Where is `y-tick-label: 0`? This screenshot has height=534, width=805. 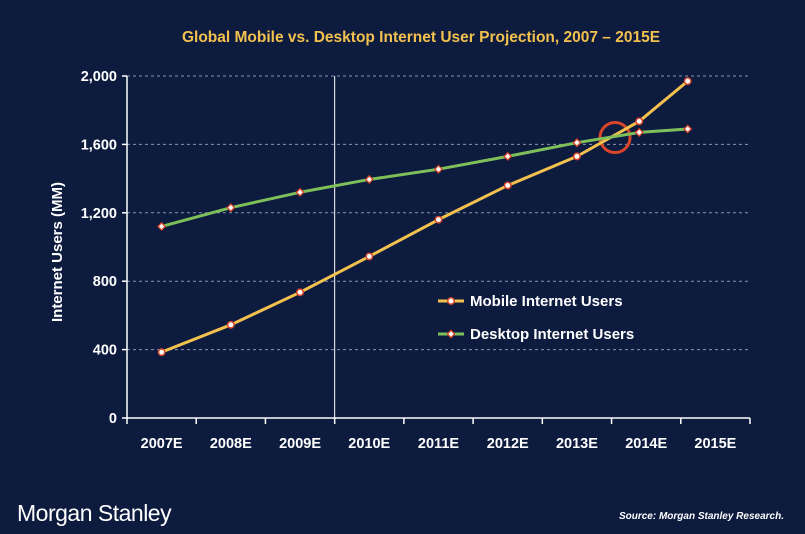
y-tick-label: 0 is located at coordinates (113, 419).